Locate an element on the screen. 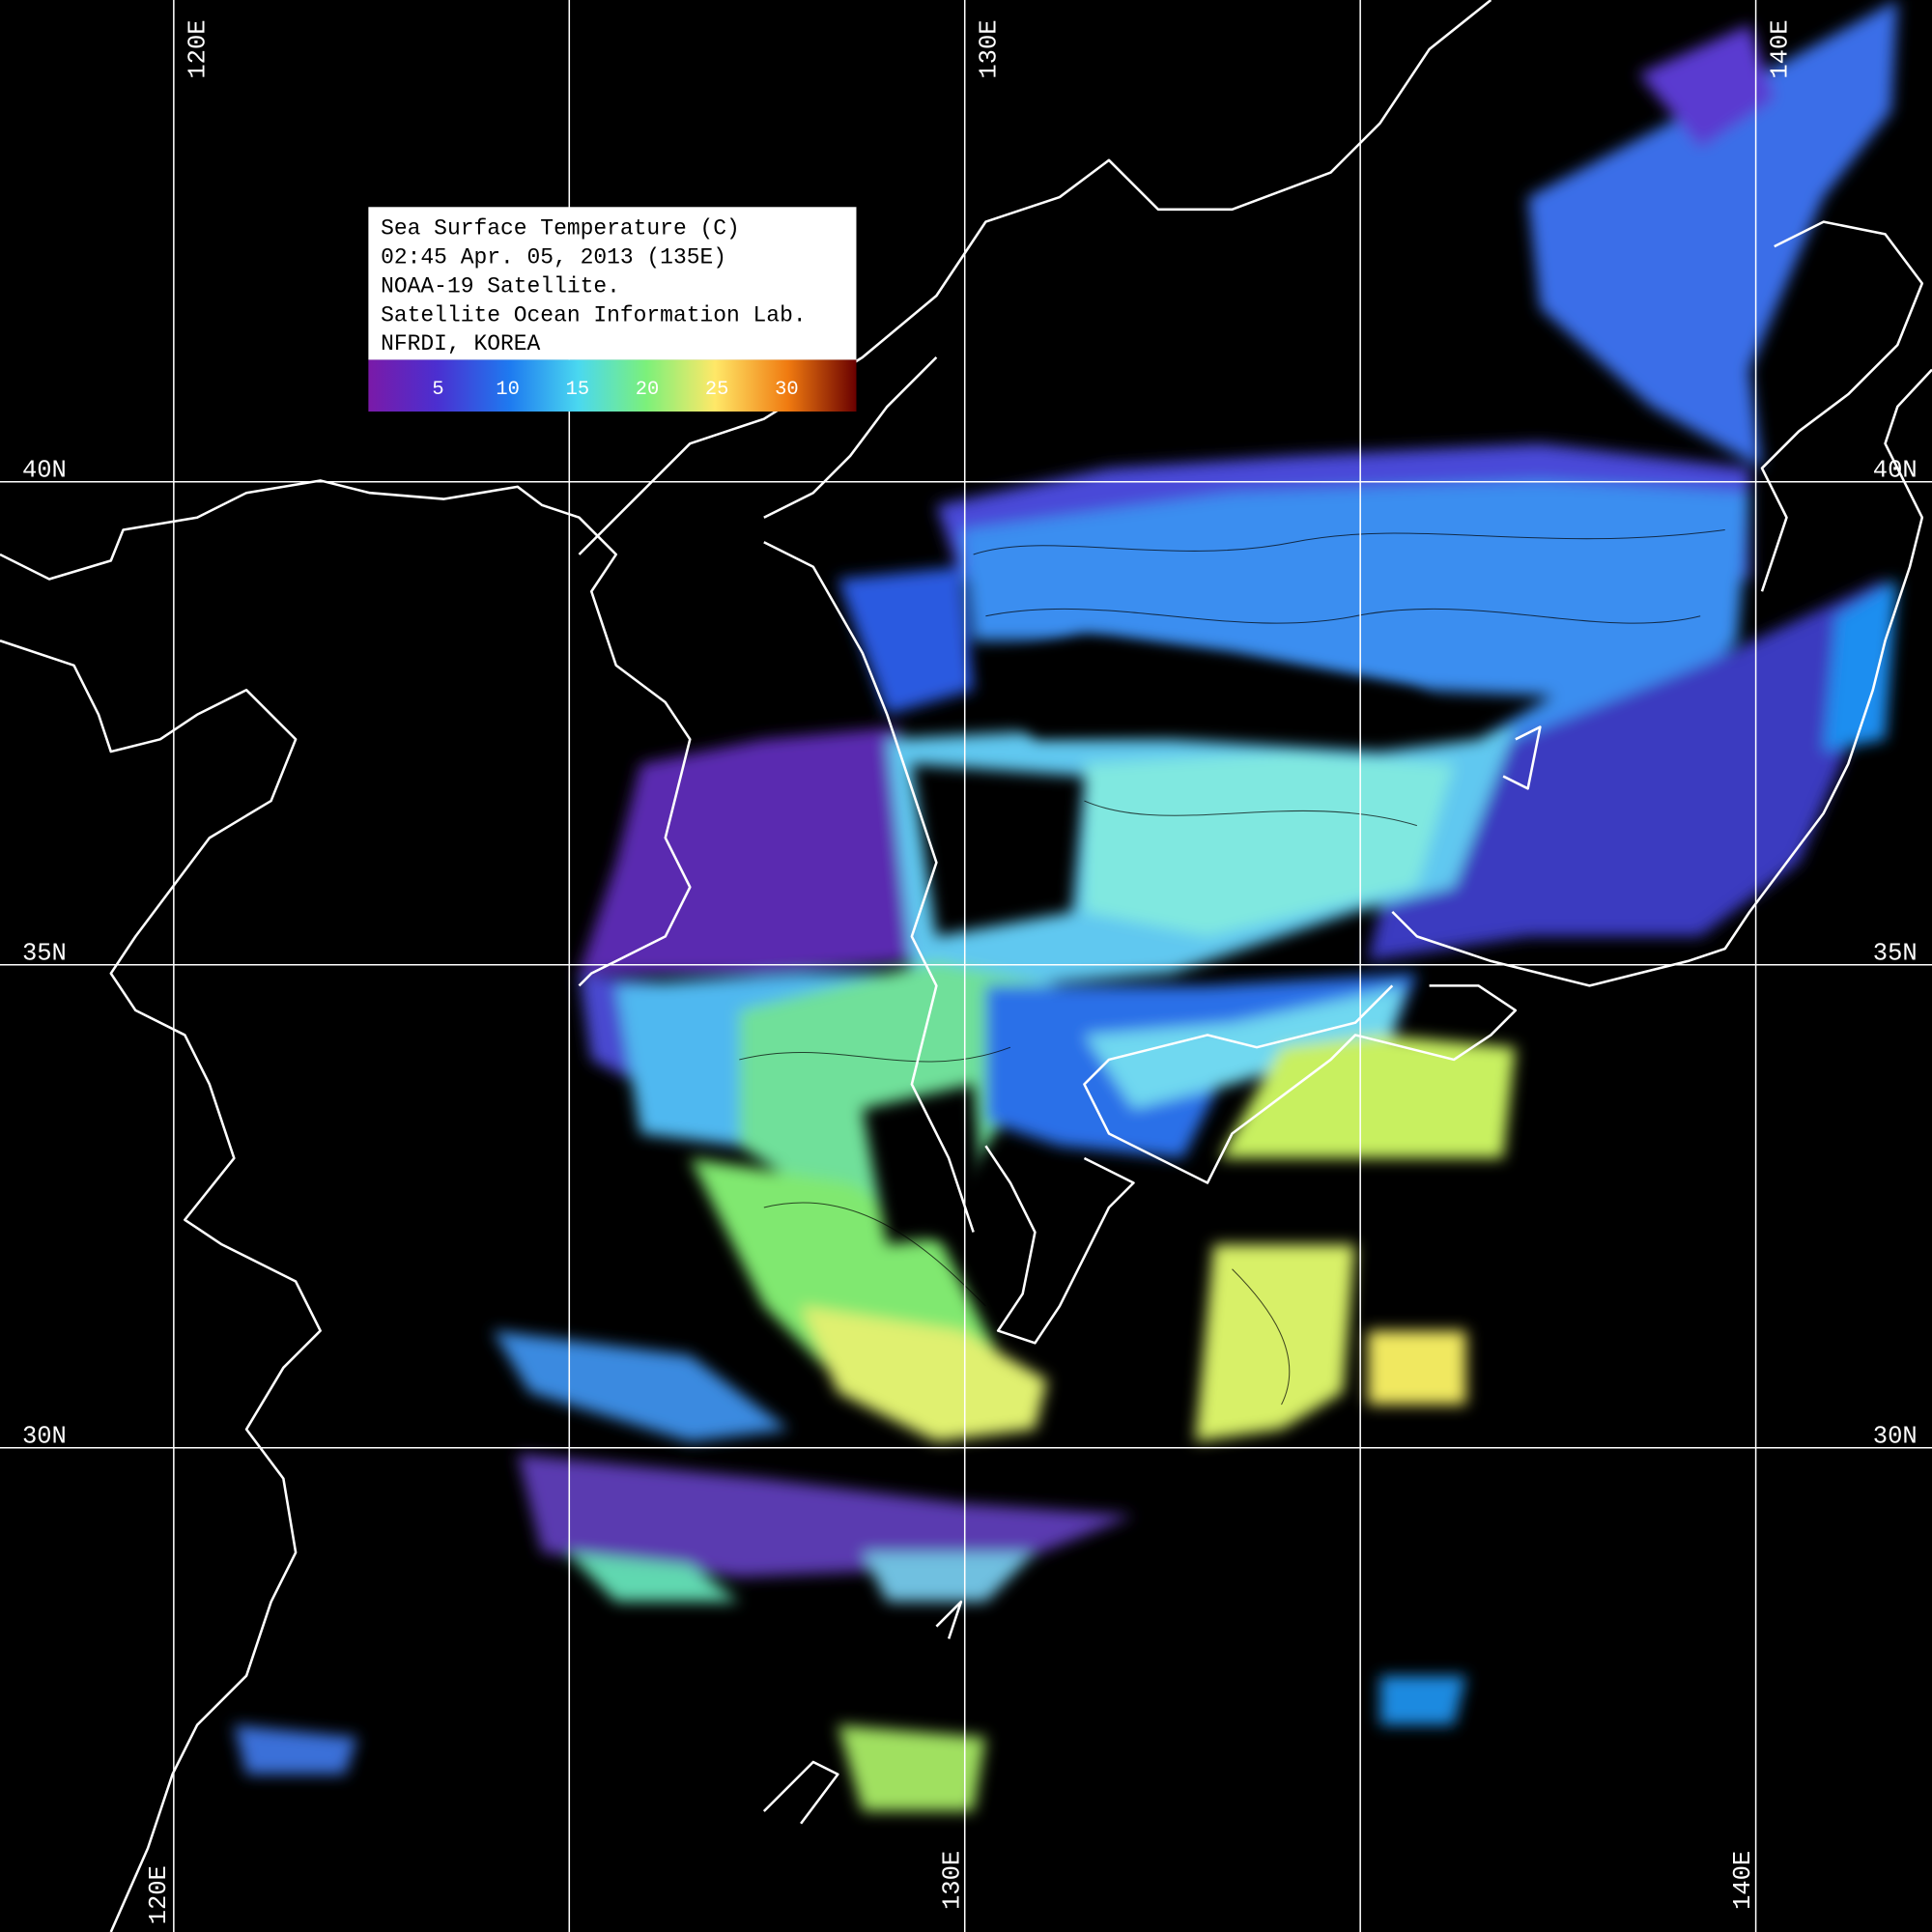 This screenshot has height=1932, width=1932. colorbar-tick-label: 5 is located at coordinates (437, 390).